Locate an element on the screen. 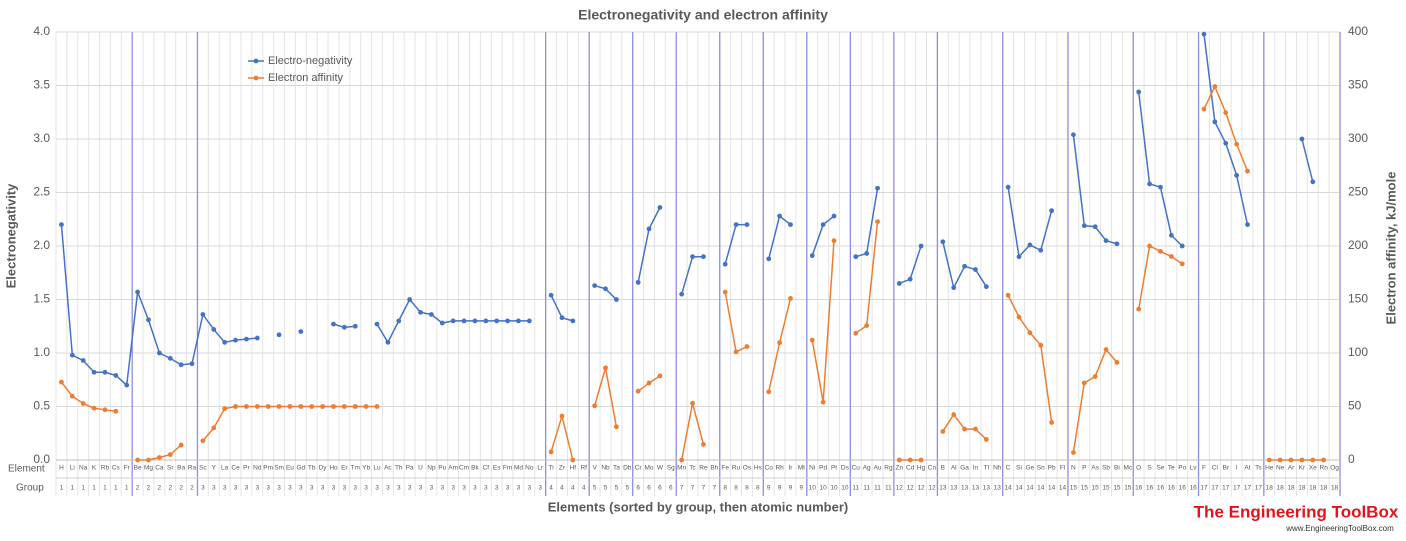 This screenshot has height=541, width=1406. y-axis-title: Electronegativity is located at coordinates (10, 236).